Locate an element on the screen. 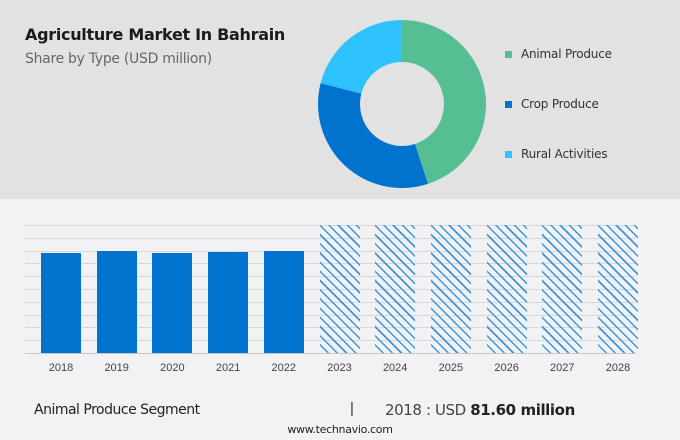 Image resolution: width=680 pixels, height=440 pixels. segment-value-prefix: 2018 : USD is located at coordinates (425, 410).